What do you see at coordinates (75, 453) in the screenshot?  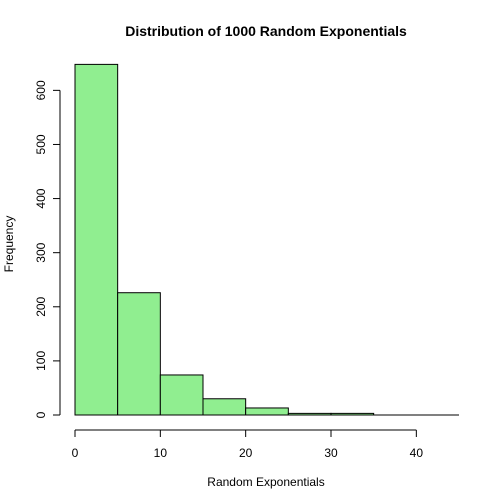 I see `x-tick-label: 0` at bounding box center [75, 453].